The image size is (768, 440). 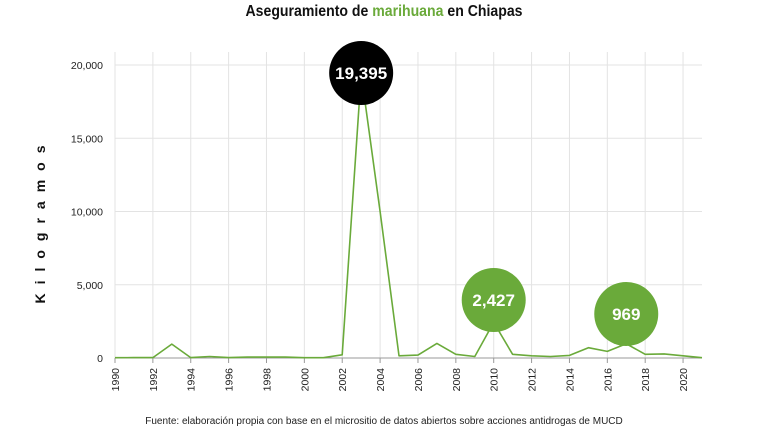 What do you see at coordinates (570, 380) in the screenshot?
I see `x-tick-label: 2014` at bounding box center [570, 380].